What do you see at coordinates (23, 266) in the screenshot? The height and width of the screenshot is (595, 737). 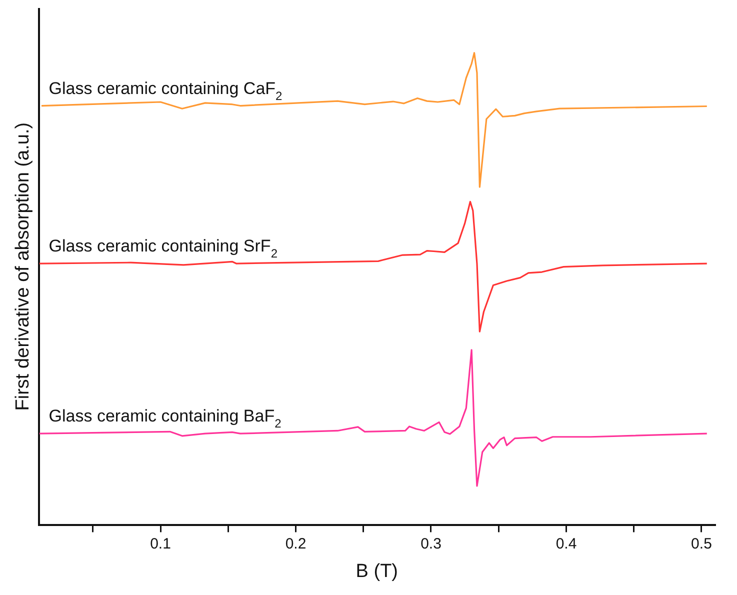 I see `y-axis-title: First derivative of absorption (a.u.)` at bounding box center [23, 266].